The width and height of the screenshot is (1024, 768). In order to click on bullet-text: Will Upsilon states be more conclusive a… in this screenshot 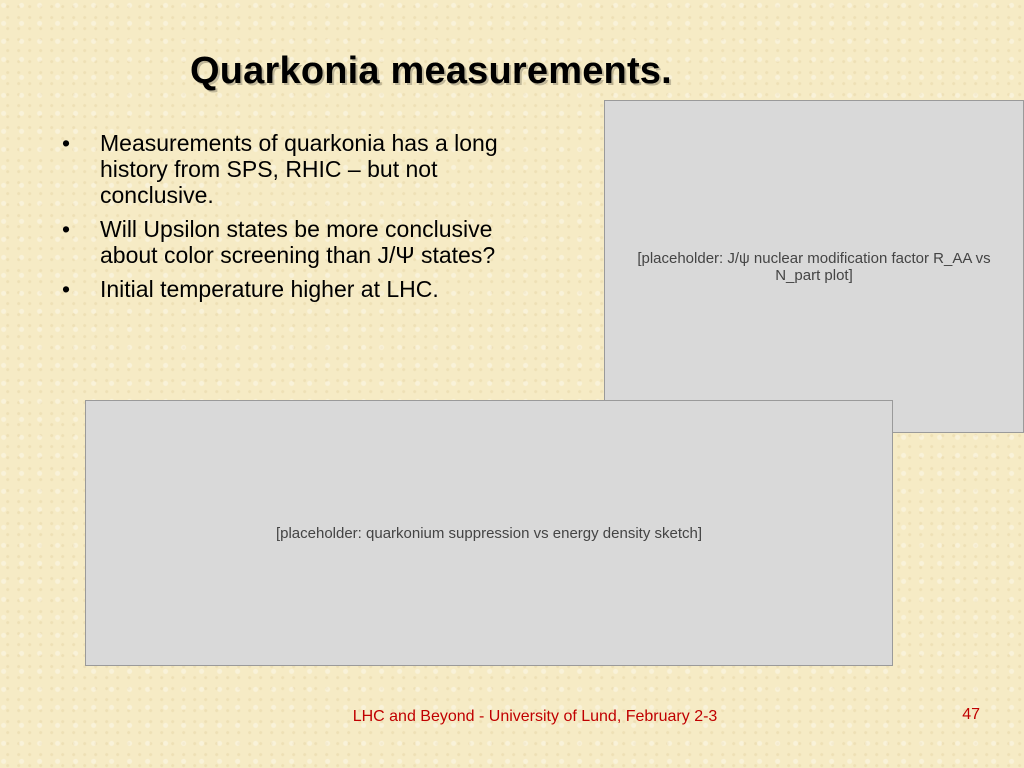, I will do `click(298, 242)`.